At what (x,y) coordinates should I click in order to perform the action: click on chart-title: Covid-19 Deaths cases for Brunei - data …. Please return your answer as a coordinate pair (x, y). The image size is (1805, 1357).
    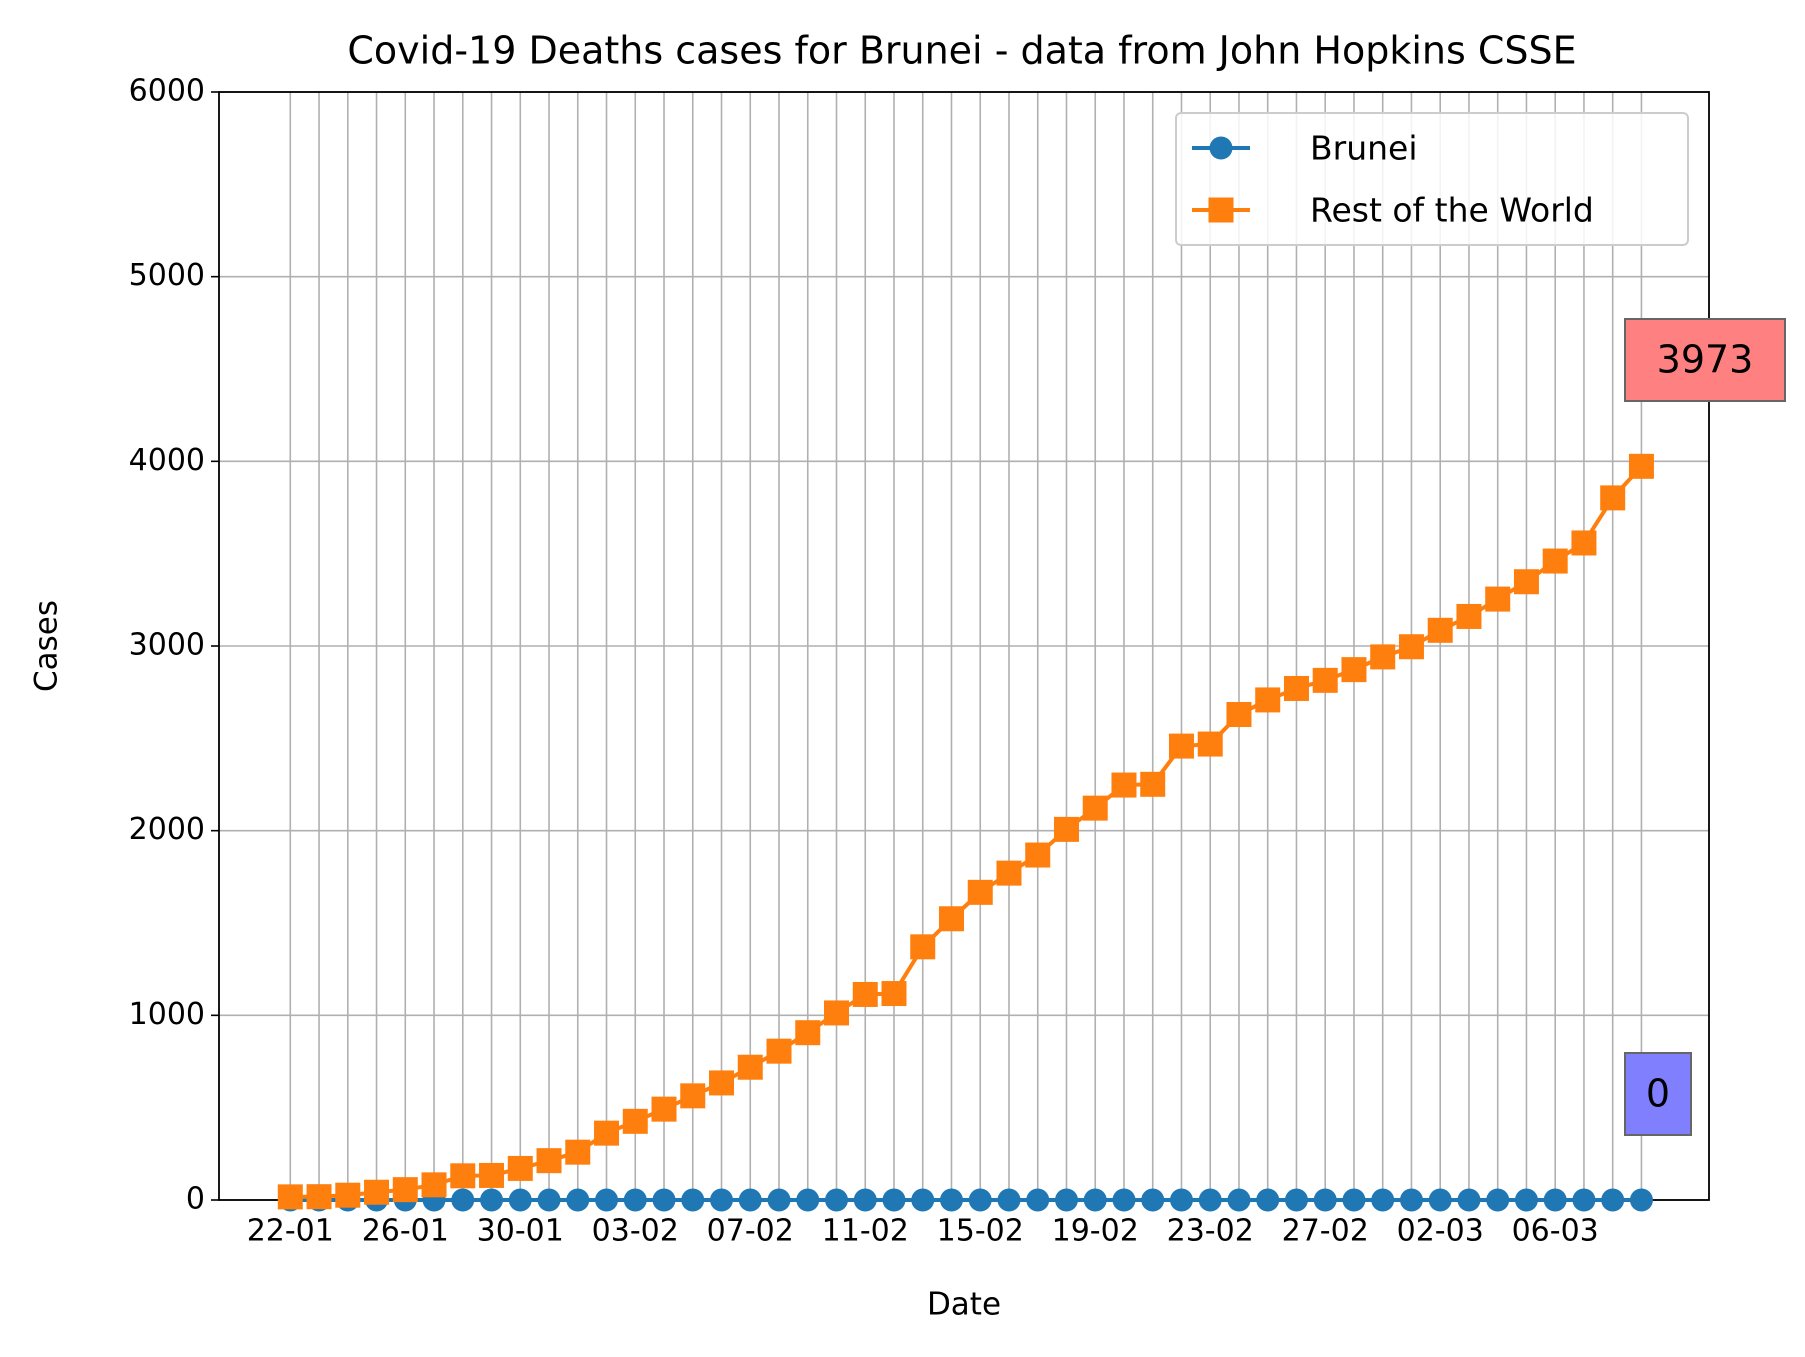
    Looking at the image, I should click on (961, 51).